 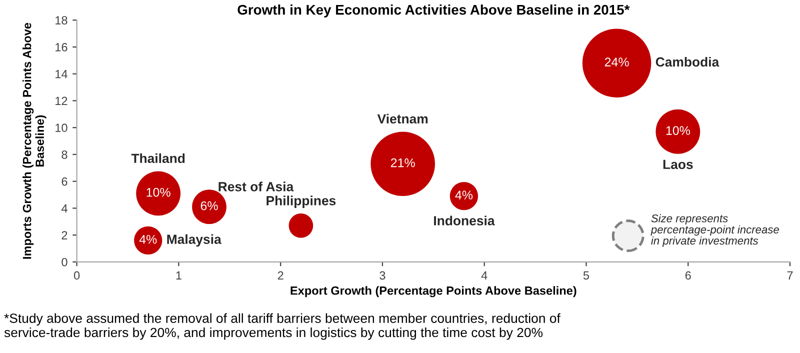 What do you see at coordinates (179, 275) in the screenshot?
I see `x-tick-label: 1` at bounding box center [179, 275].